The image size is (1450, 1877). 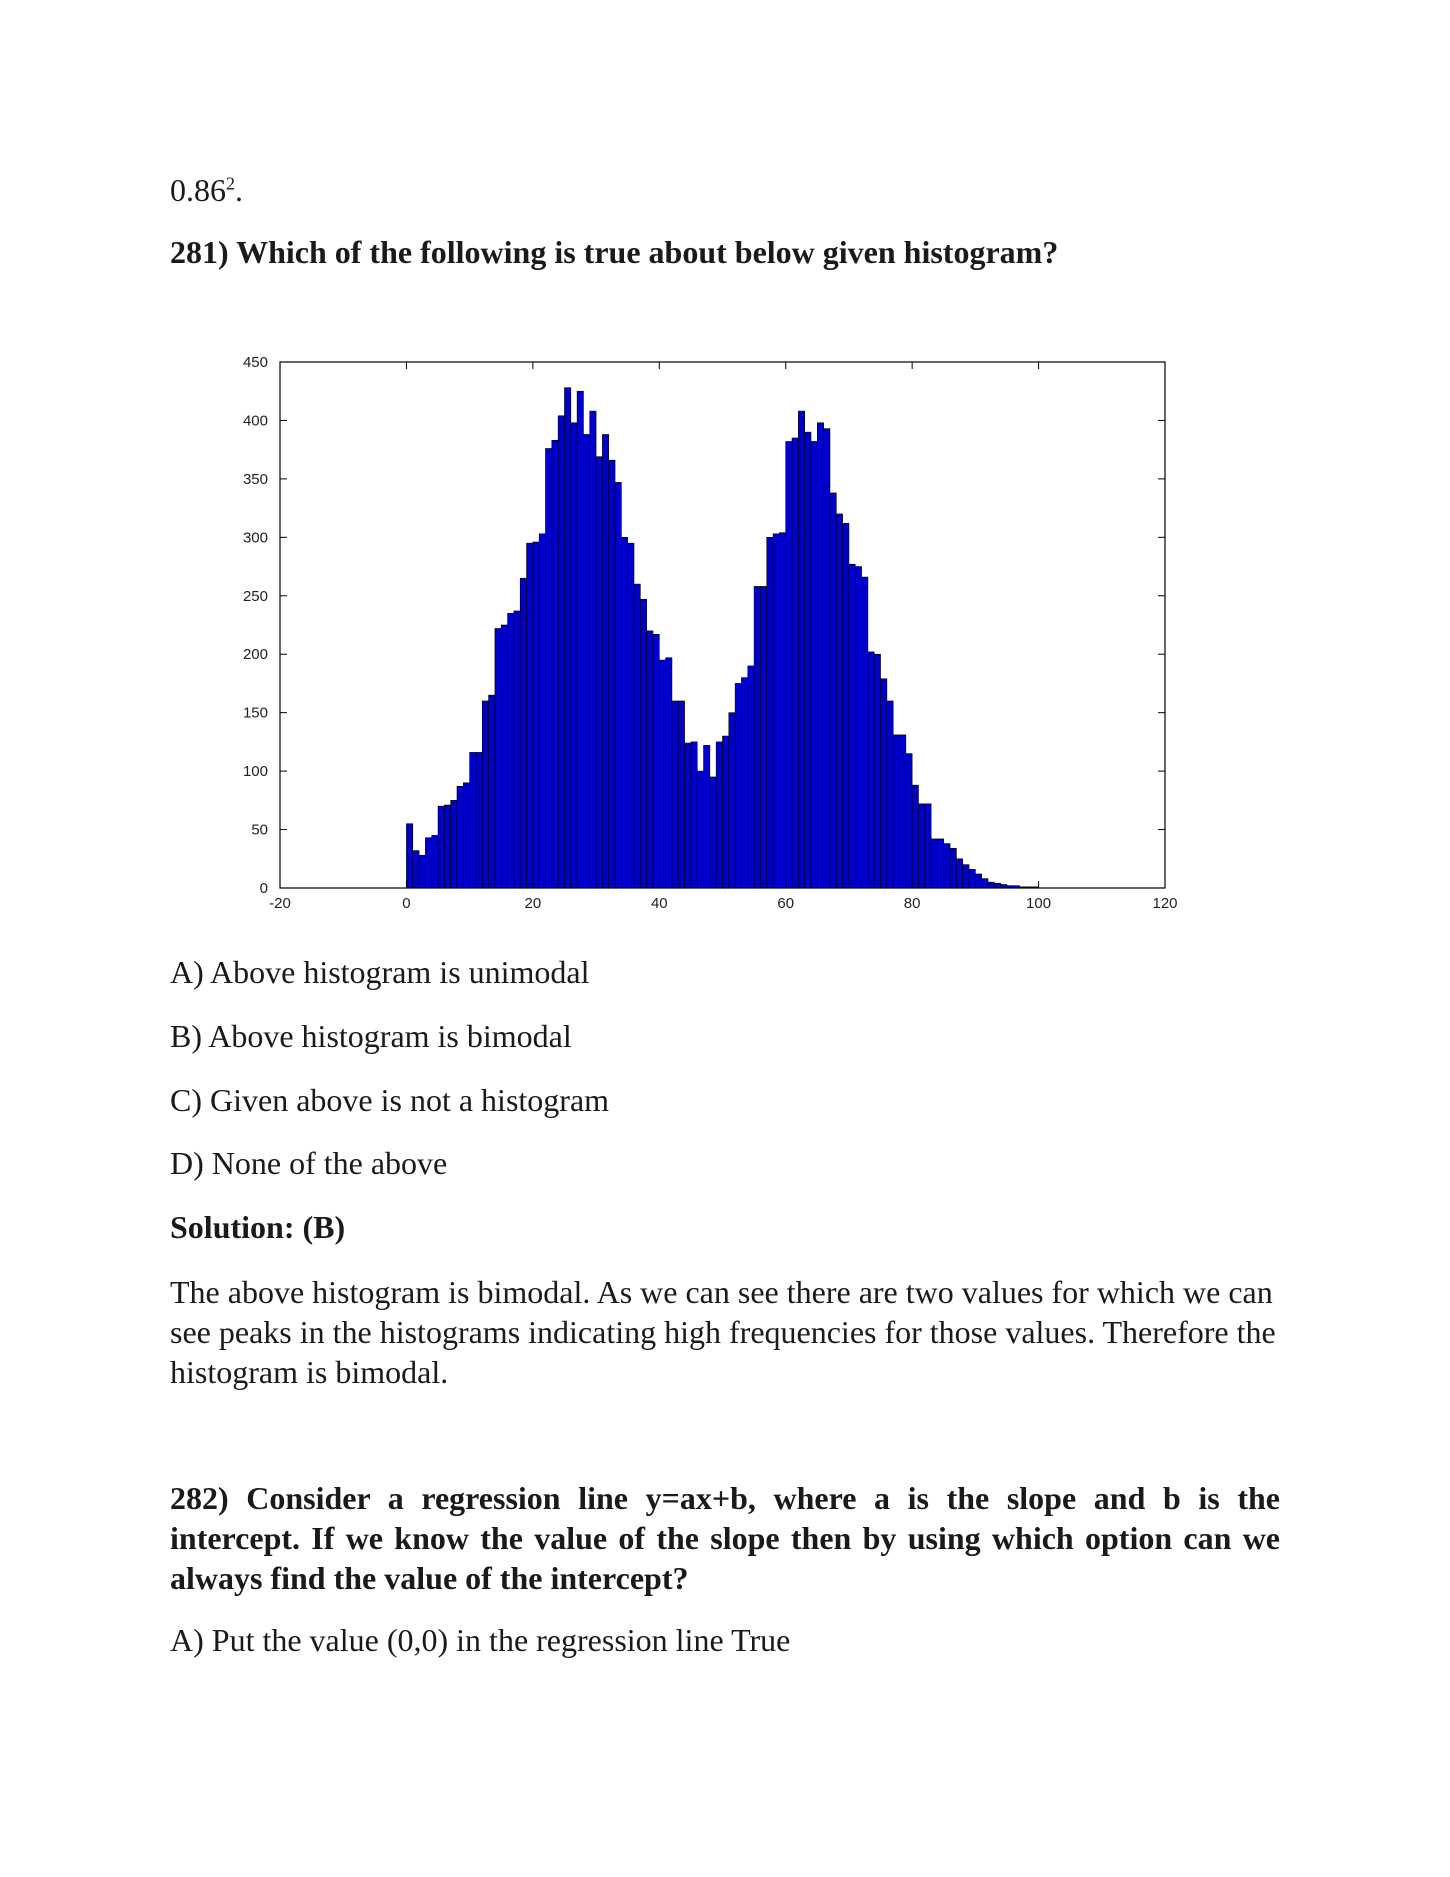 What do you see at coordinates (785, 903) in the screenshot?
I see `x-tick-label: 60` at bounding box center [785, 903].